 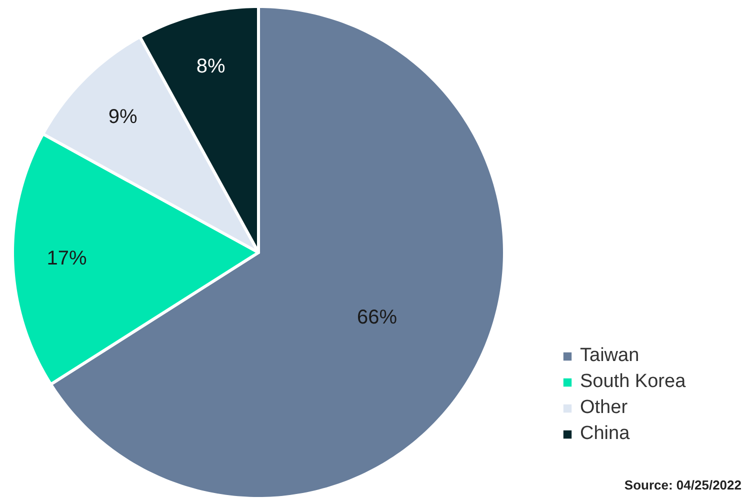 I want to click on legend-label: Taiwan, so click(x=610, y=356).